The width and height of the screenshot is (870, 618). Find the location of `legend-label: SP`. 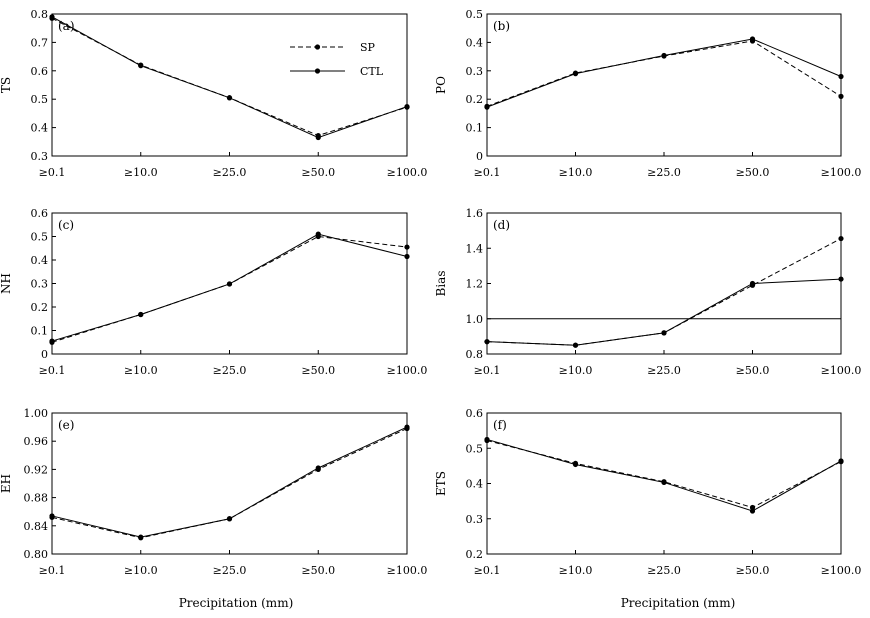

legend-label: SP is located at coordinates (368, 47).